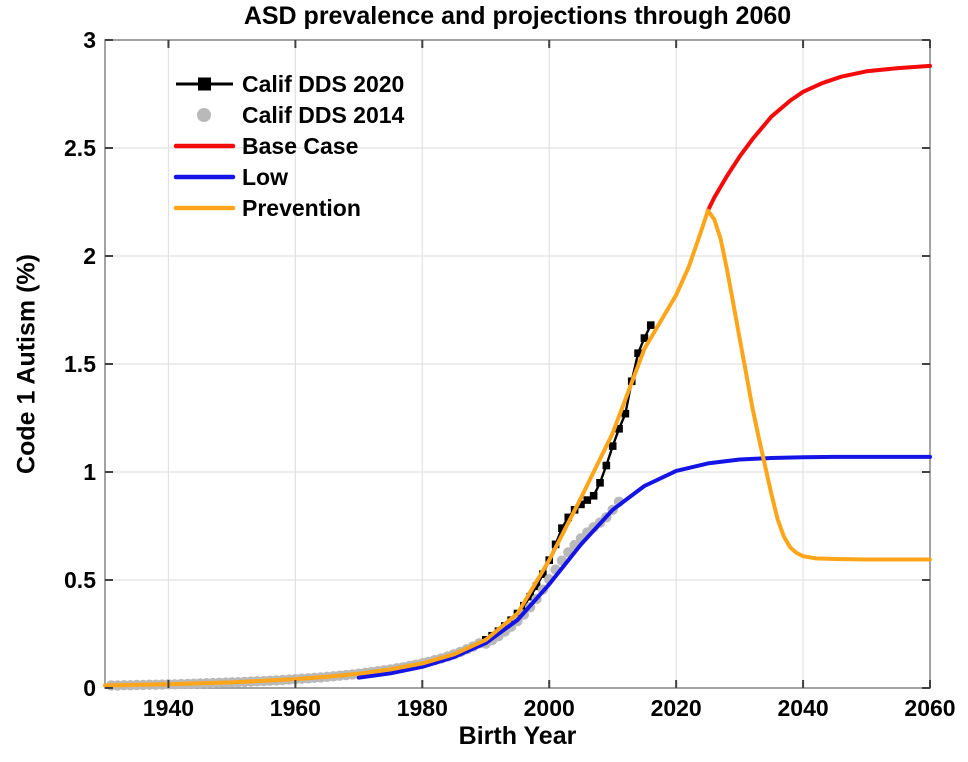 This screenshot has width=968, height=762. I want to click on legend-label: Calif DDS 2020, so click(323, 84).